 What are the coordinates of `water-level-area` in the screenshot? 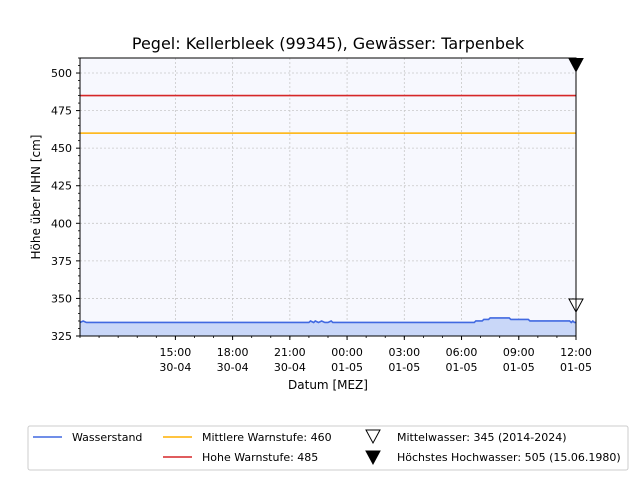 It's located at (328, 326).